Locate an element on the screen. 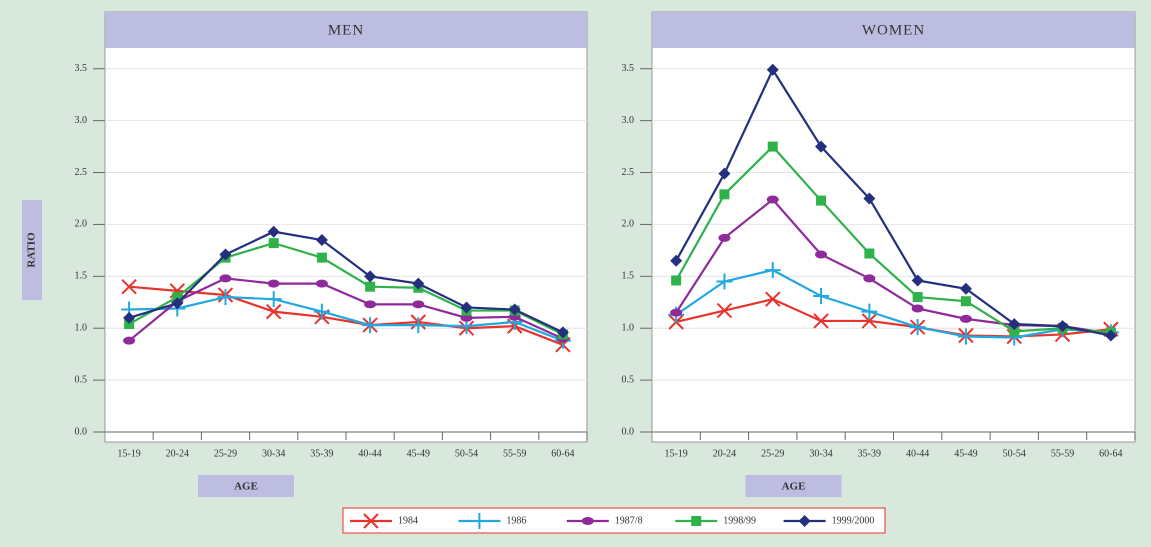 The width and height of the screenshot is (1151, 547). y-tick-label: 0.5 is located at coordinates (628, 379).